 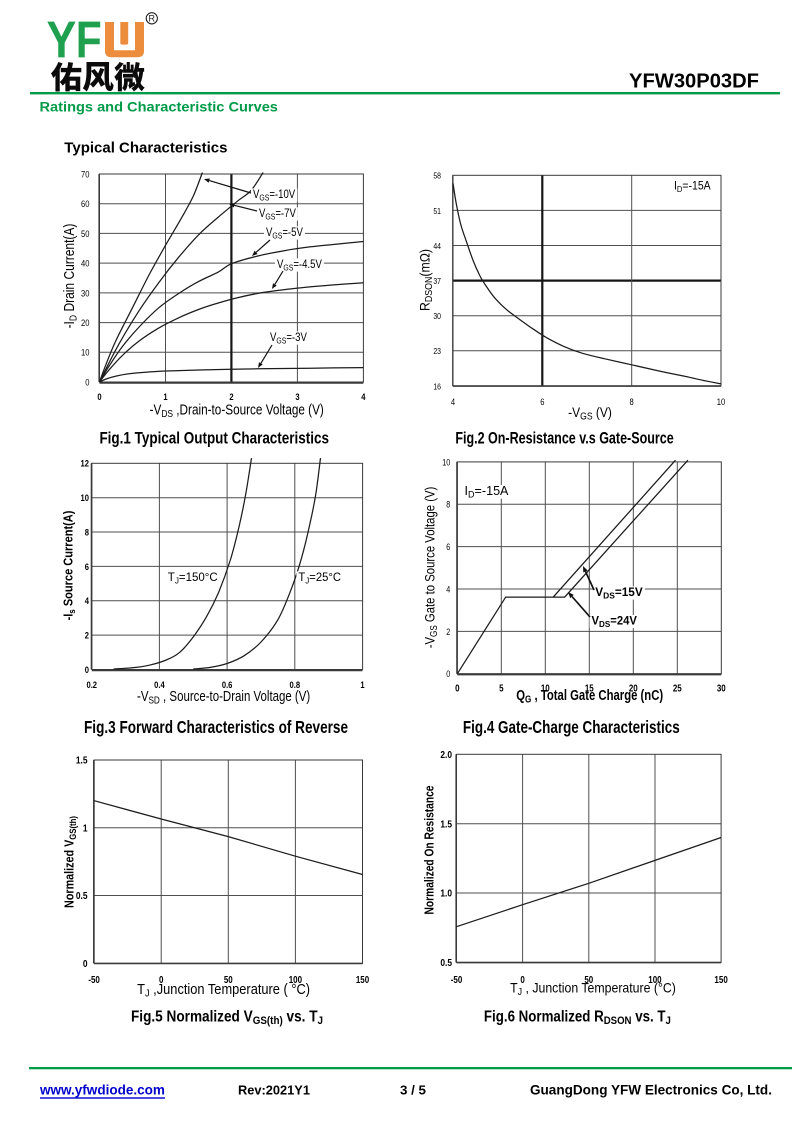 What do you see at coordinates (694, 81) in the screenshot?
I see `svg-text: YFW30P03DF` at bounding box center [694, 81].